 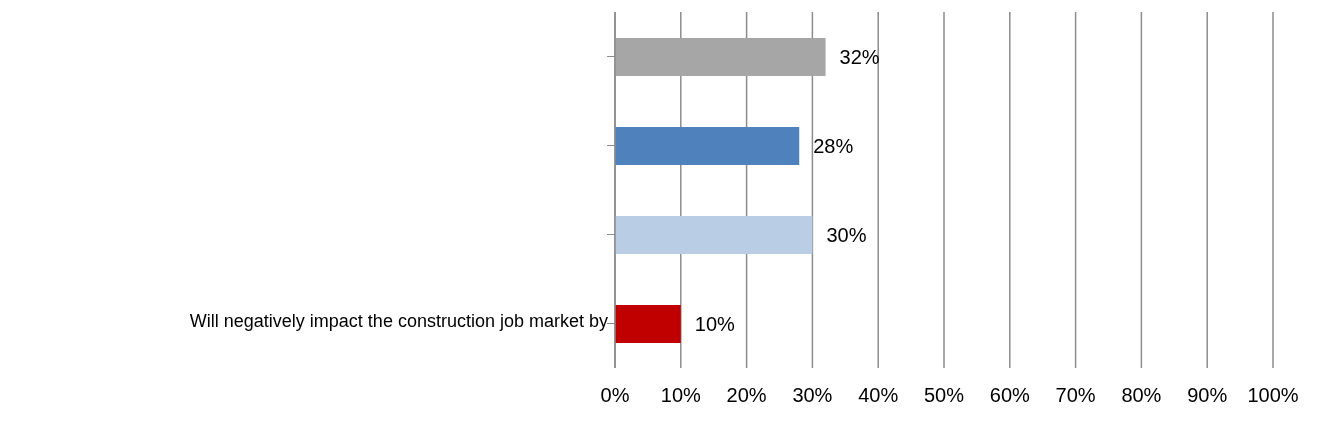 I want to click on x-tick-label: 100%, so click(x=1273, y=395).